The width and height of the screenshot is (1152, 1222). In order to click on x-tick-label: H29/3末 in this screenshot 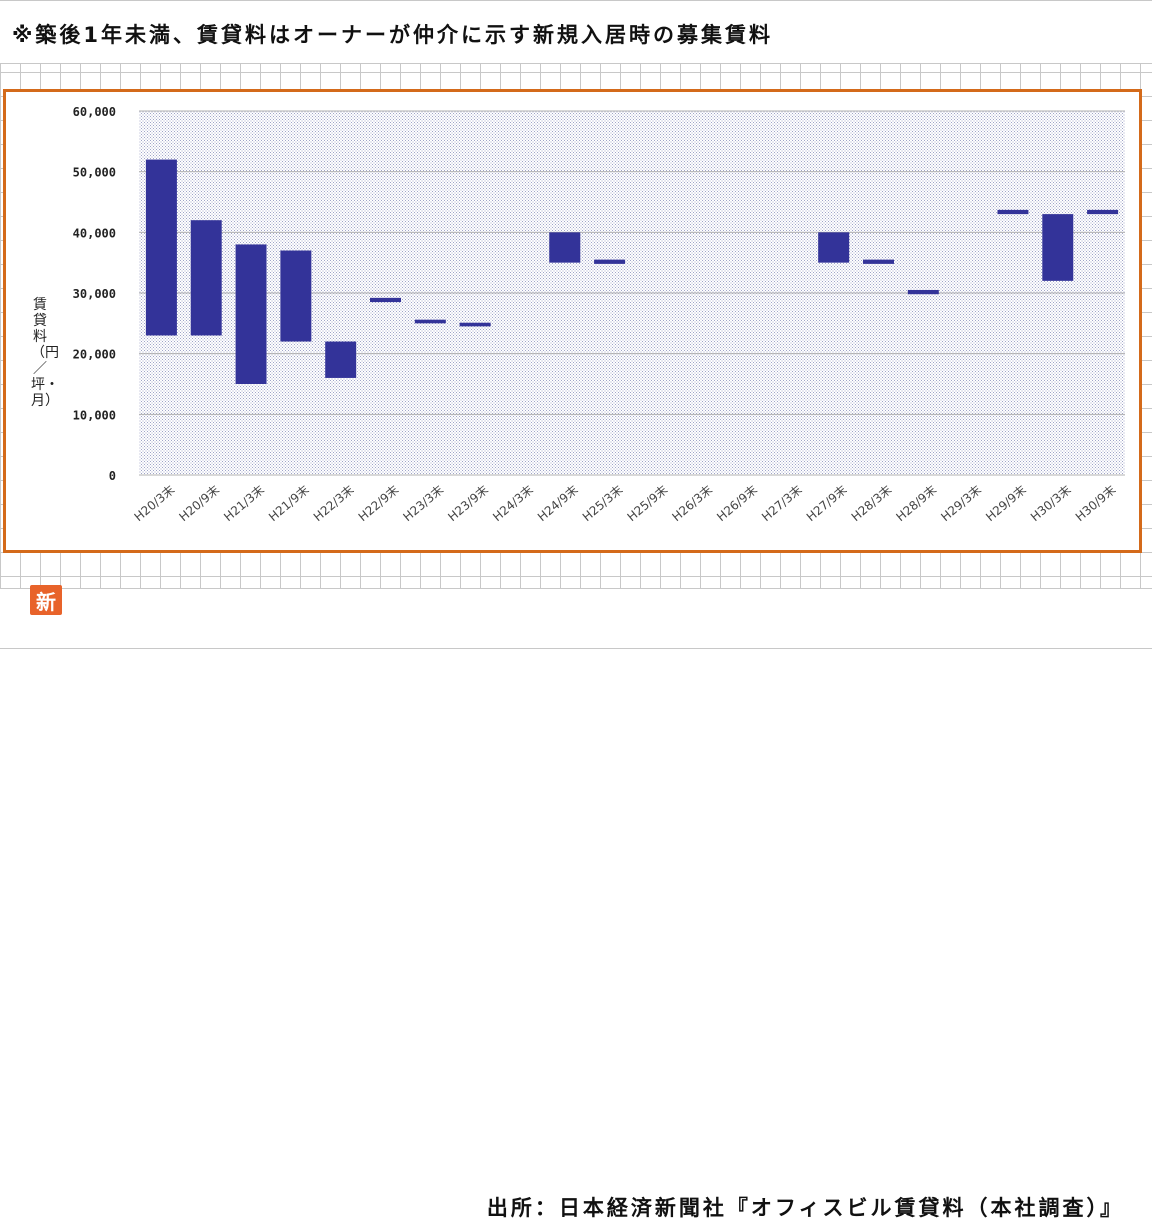, I will do `click(961, 504)`.